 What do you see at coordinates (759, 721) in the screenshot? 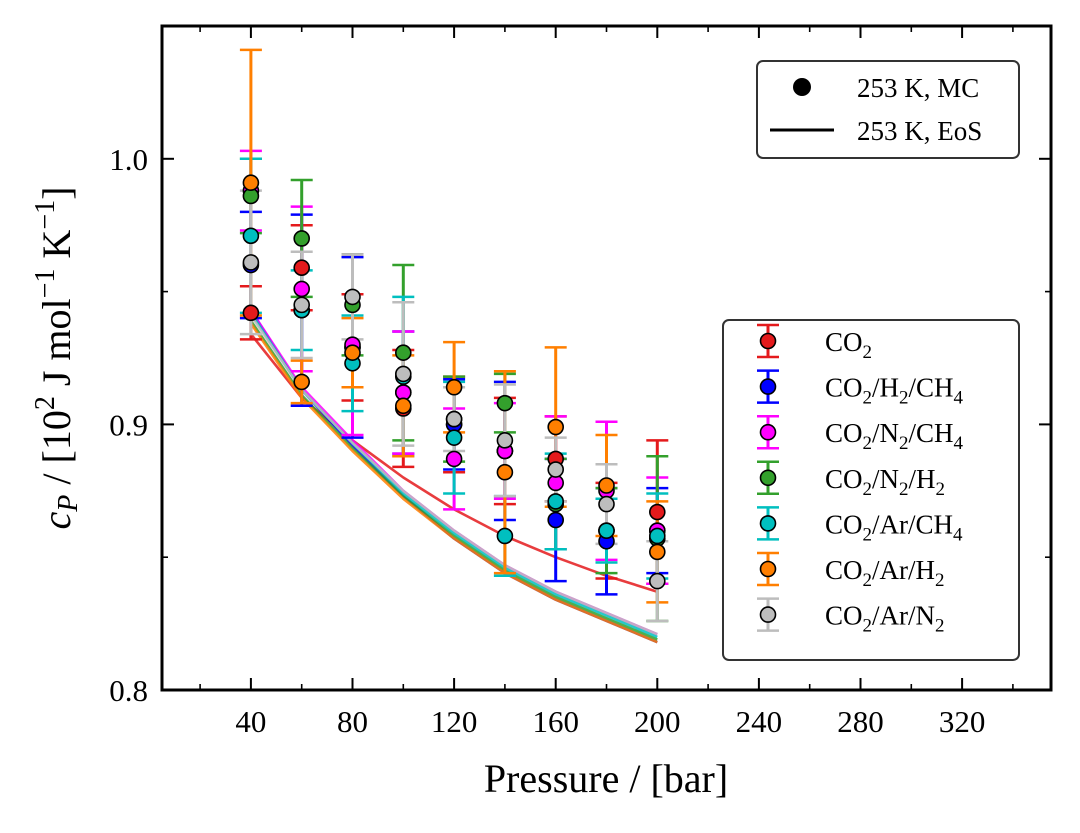
I see `x-tick-label: 240` at bounding box center [759, 721].